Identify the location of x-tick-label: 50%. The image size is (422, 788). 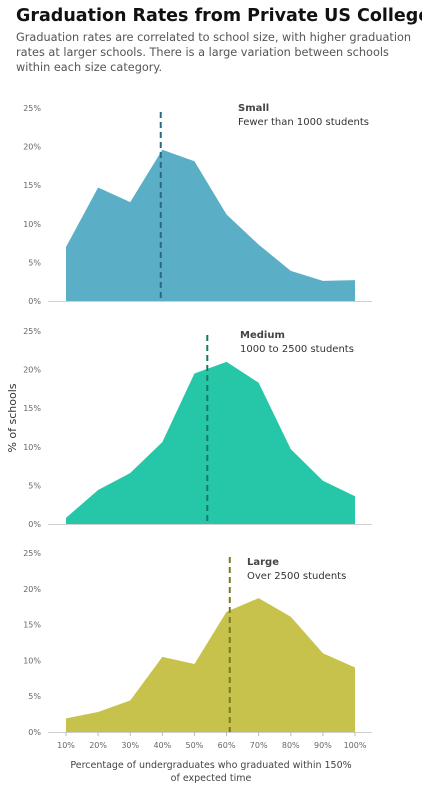
(195, 745).